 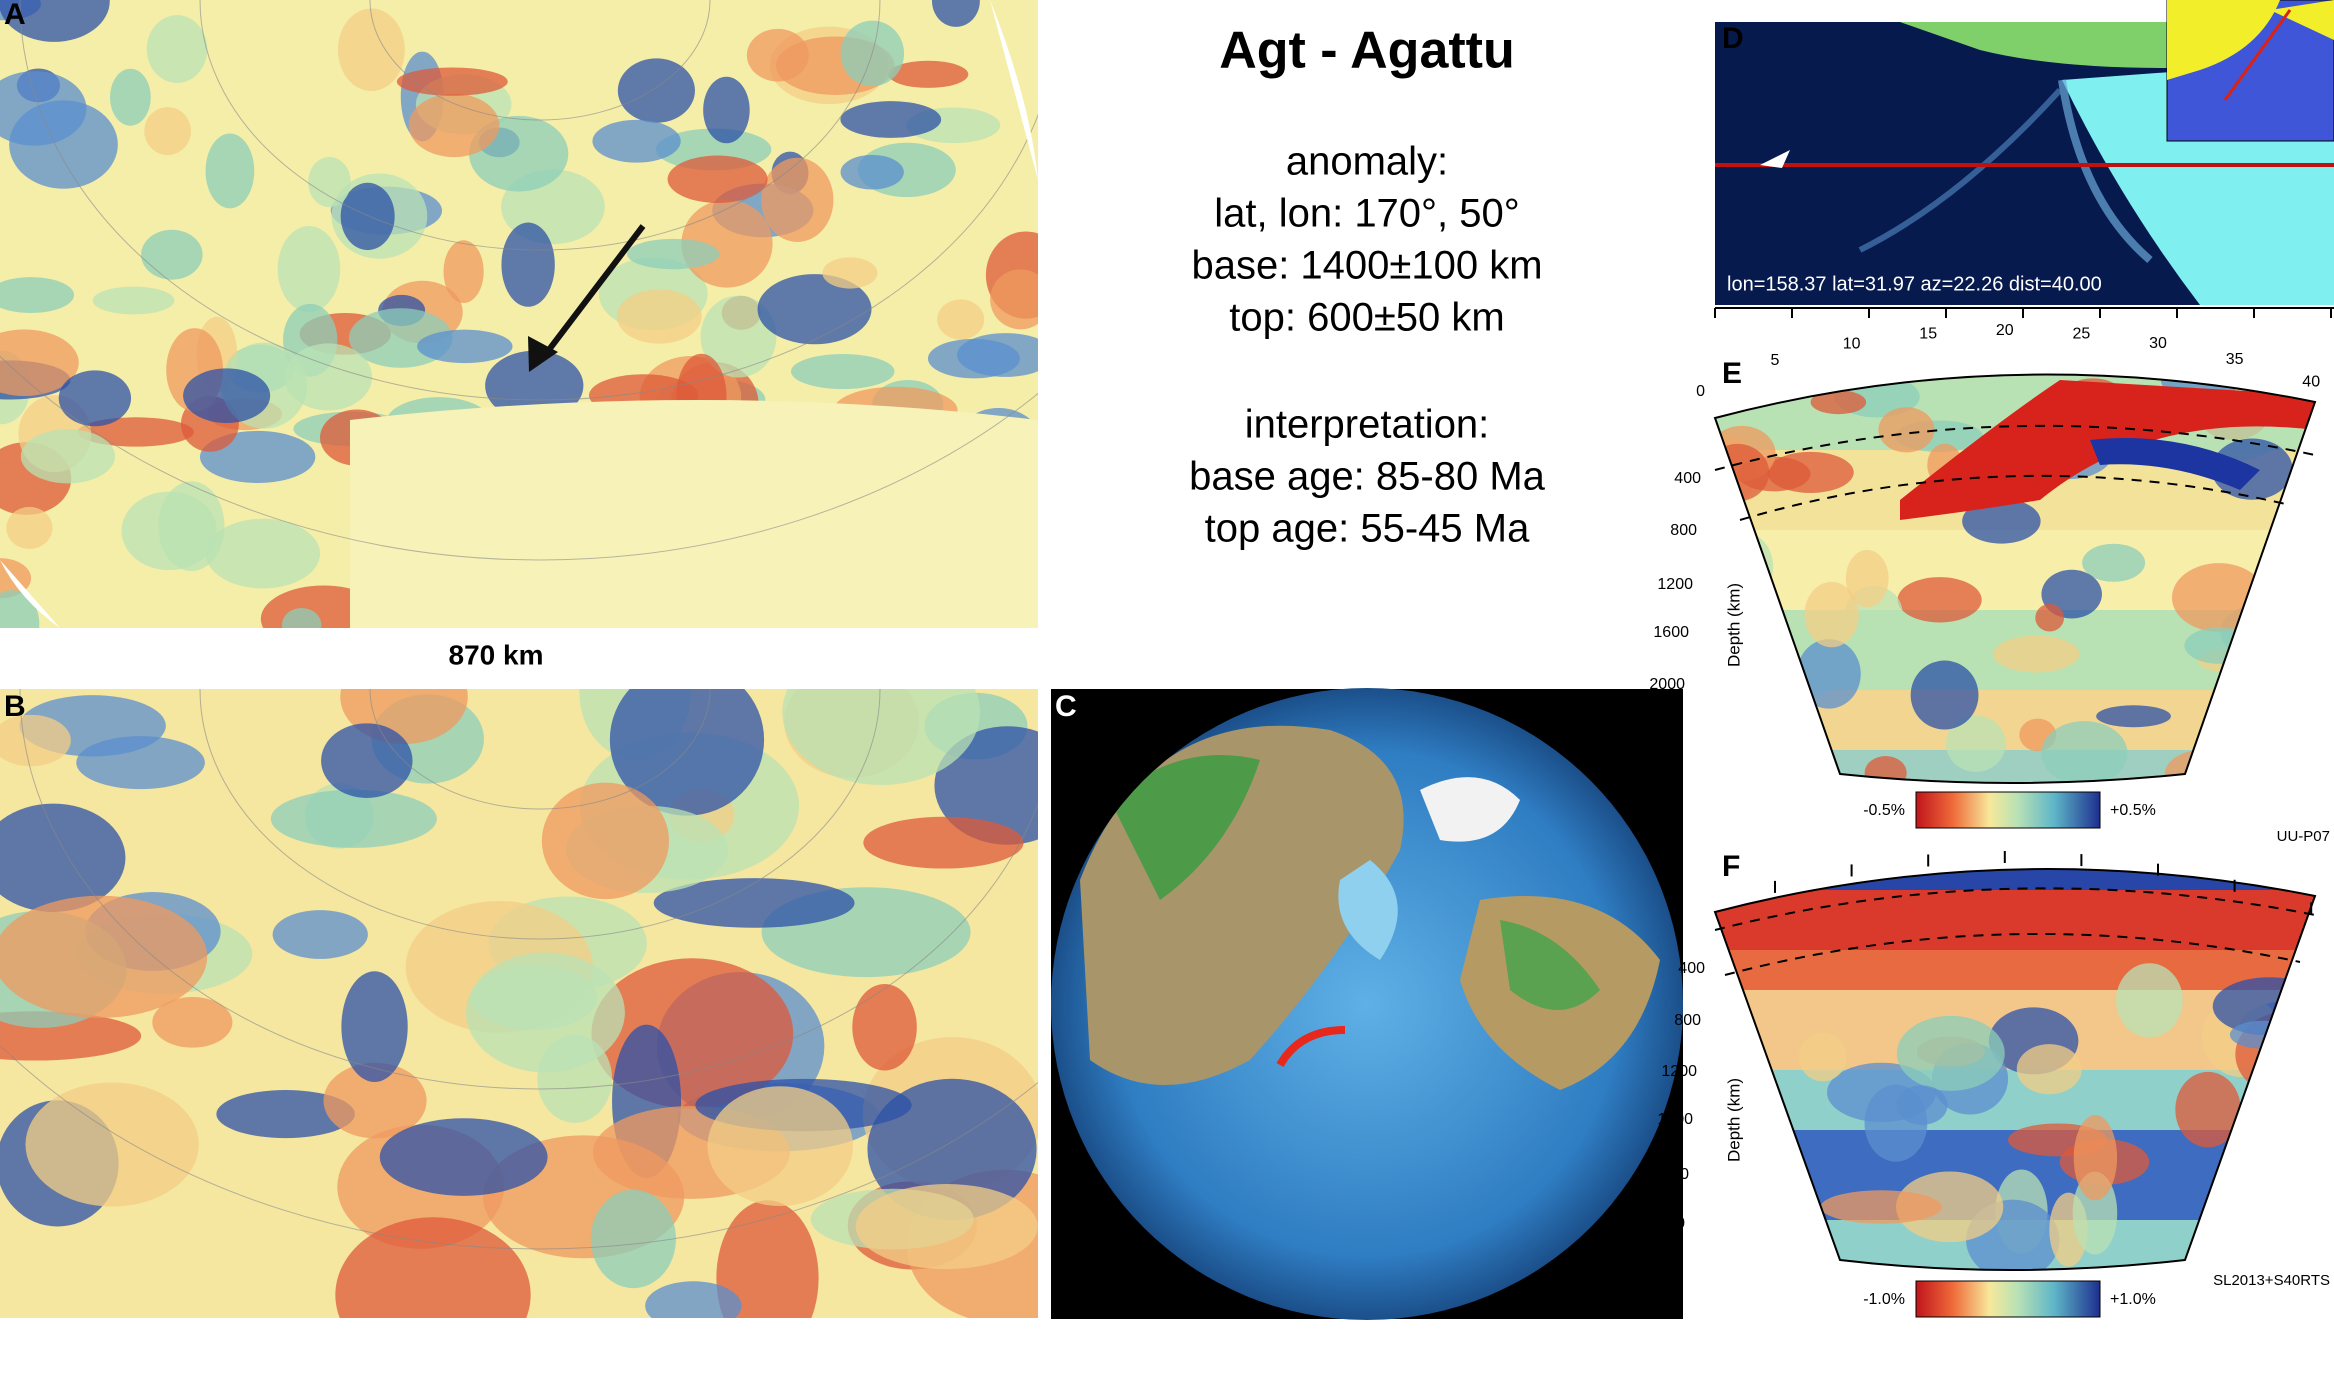 What do you see at coordinates (1311, 1047) in the screenshot?
I see `section-arrow` at bounding box center [1311, 1047].